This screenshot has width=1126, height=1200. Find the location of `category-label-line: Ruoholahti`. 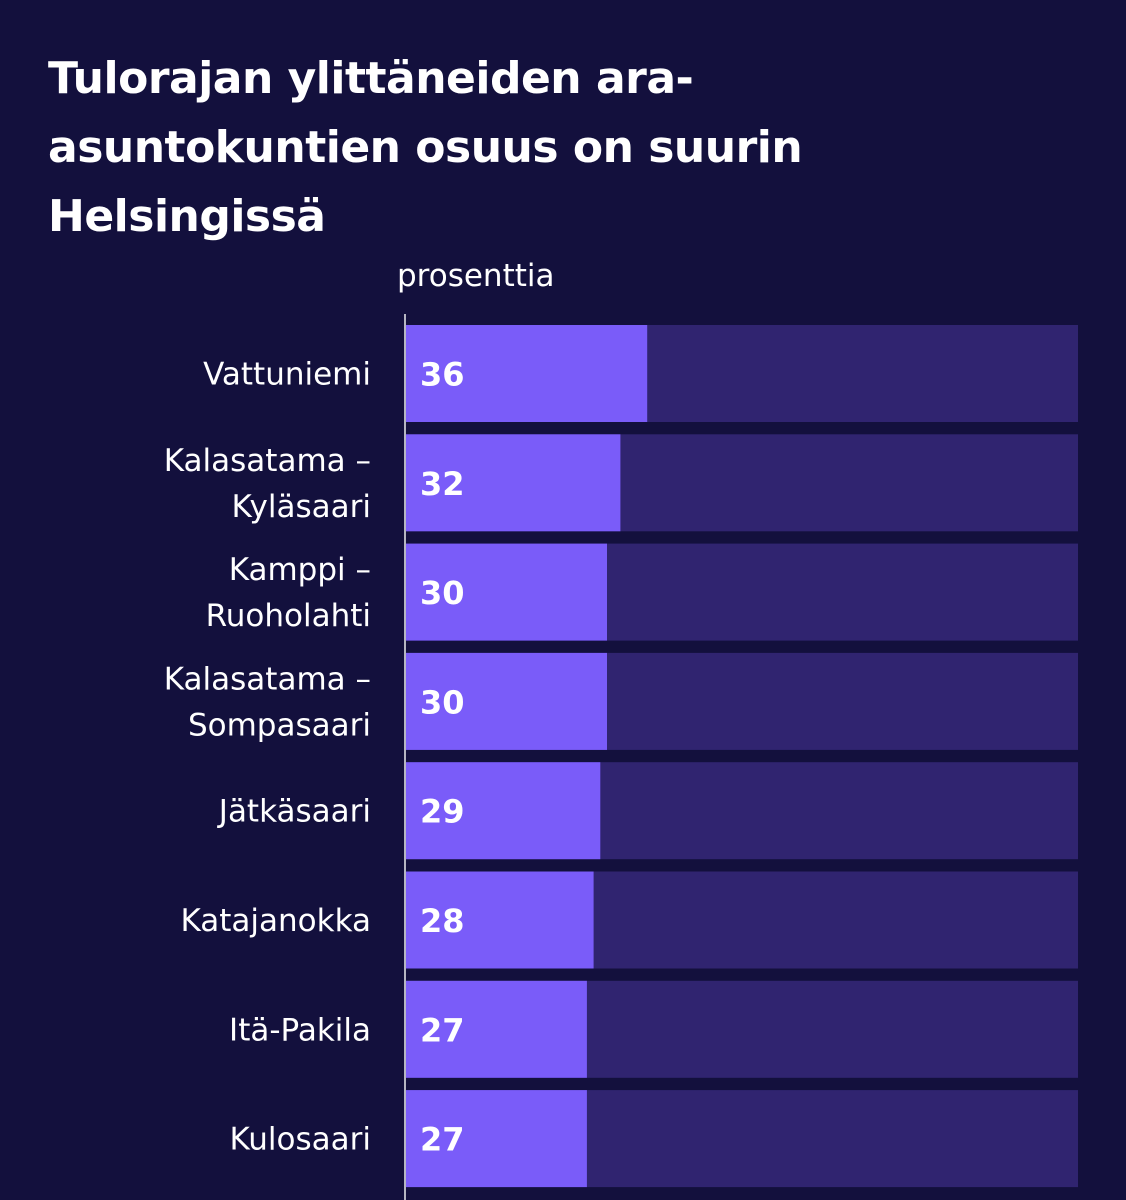

category-label-line: Ruoholahti is located at coordinates (288, 616).